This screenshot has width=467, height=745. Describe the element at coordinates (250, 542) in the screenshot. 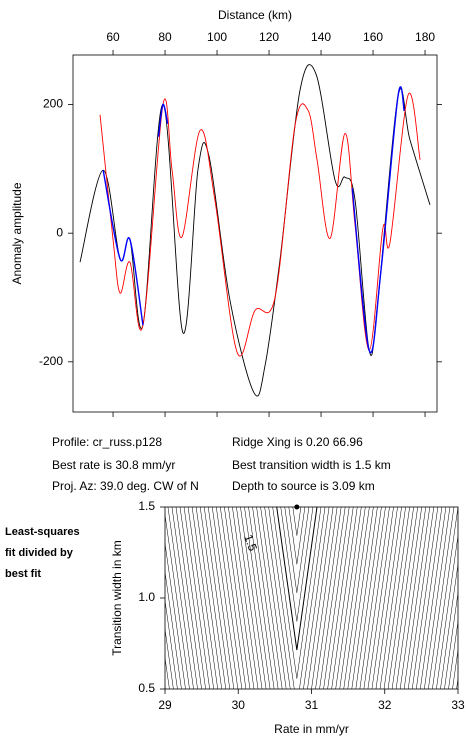

I see `contour-label: 1.5` at that location.